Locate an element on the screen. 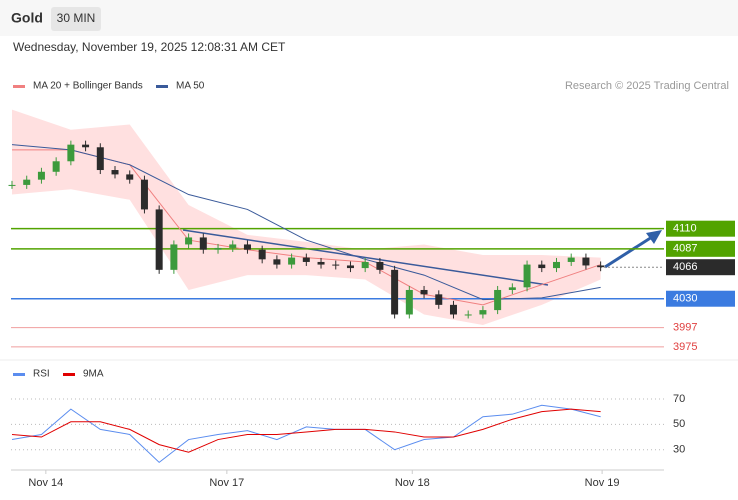 The width and height of the screenshot is (738, 500). chart-title: Gold is located at coordinates (27, 18).